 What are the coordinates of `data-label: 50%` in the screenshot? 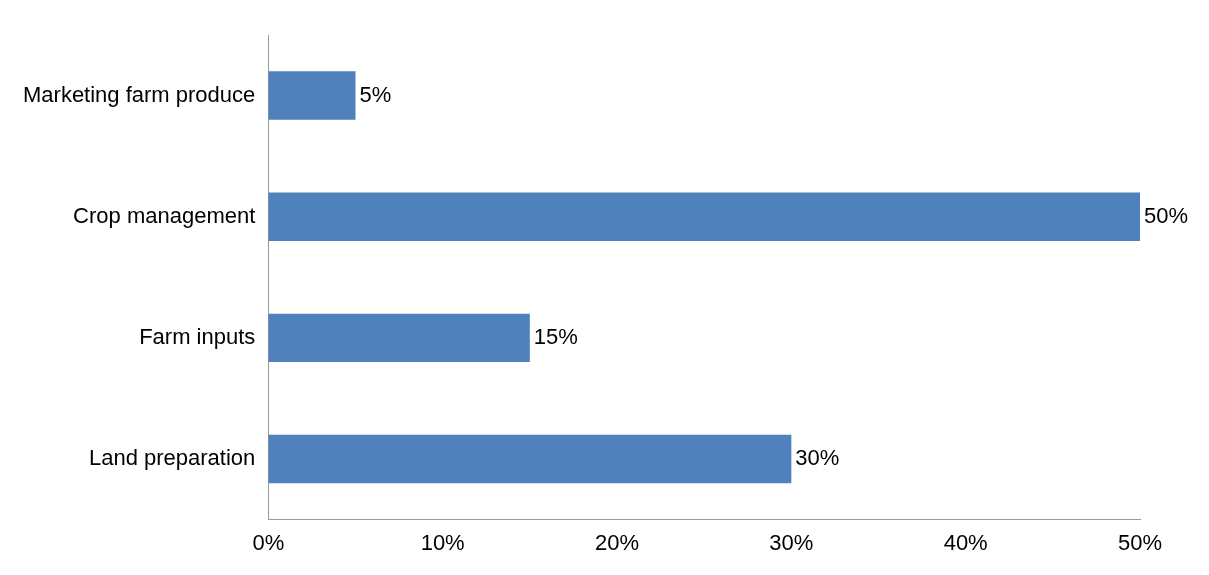 It's located at (1166, 215).